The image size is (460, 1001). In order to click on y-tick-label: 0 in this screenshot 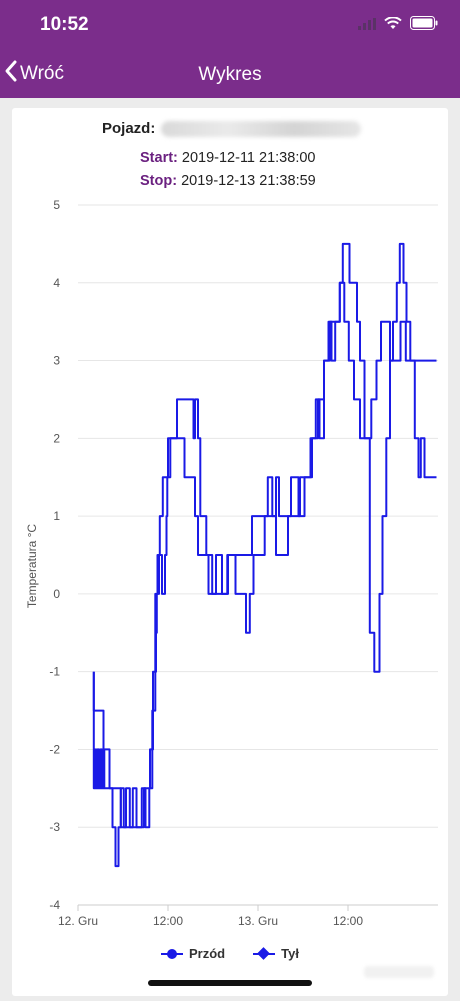, I will do `click(56, 594)`.